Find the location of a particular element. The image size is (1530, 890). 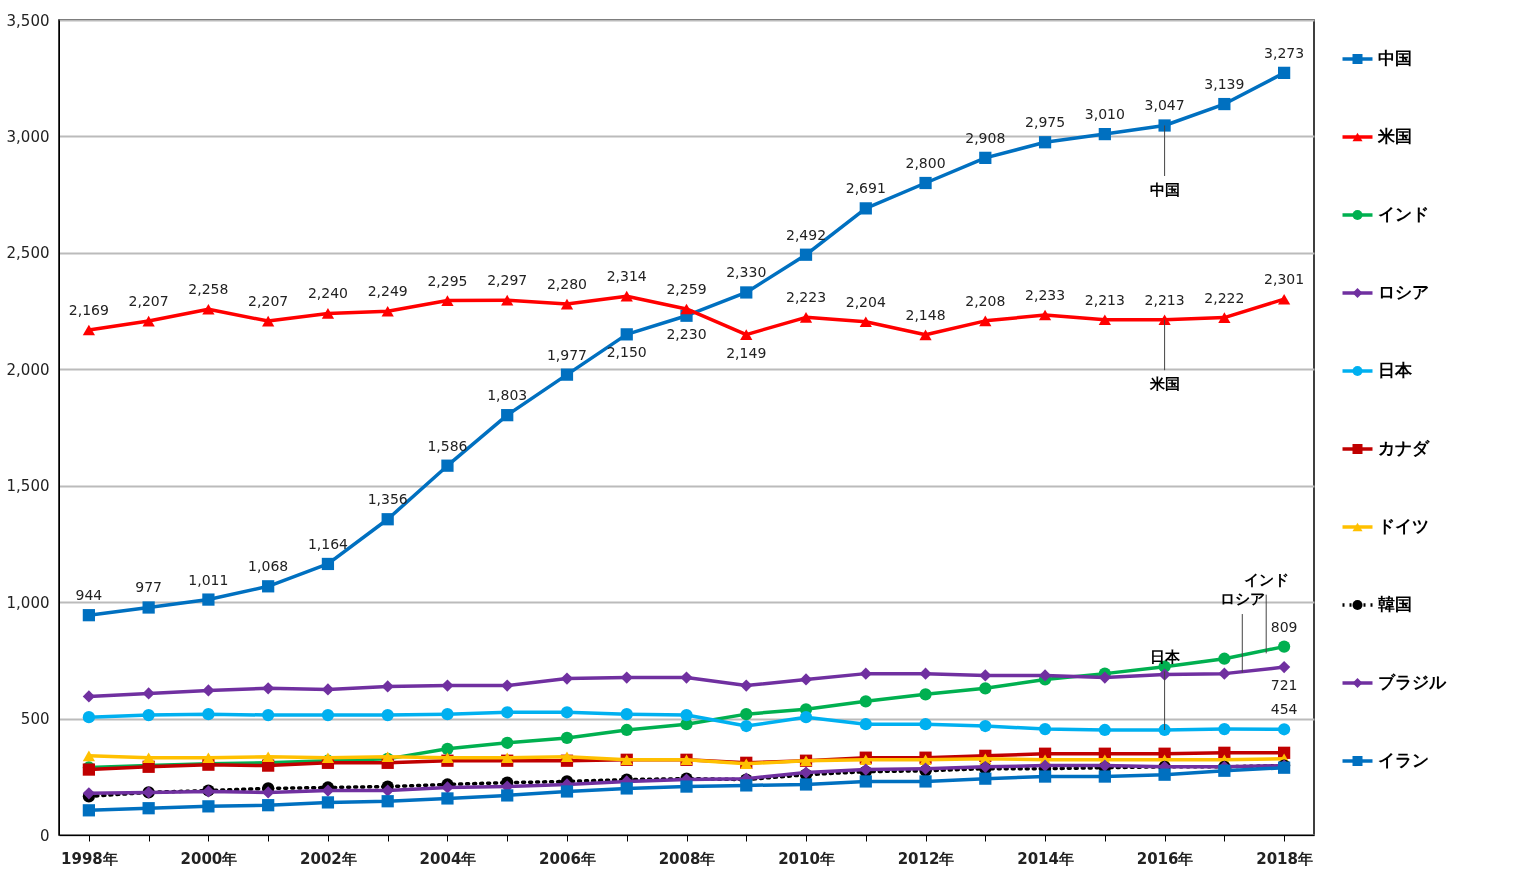

data-label: 2,691 is located at coordinates (865, 188).